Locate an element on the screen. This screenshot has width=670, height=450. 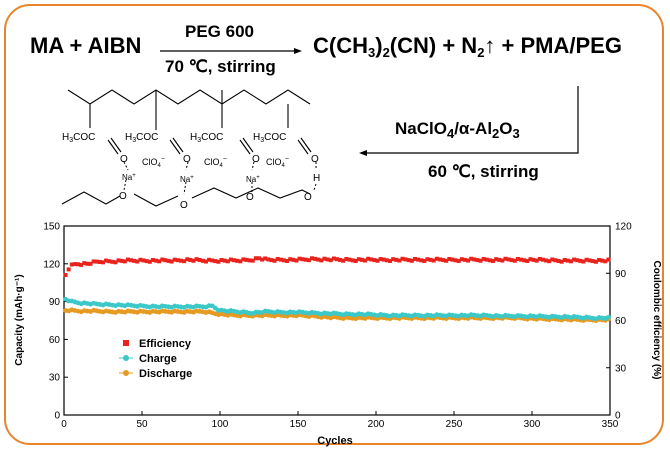
carbonyl-oxygen: O is located at coordinates (256, 159).